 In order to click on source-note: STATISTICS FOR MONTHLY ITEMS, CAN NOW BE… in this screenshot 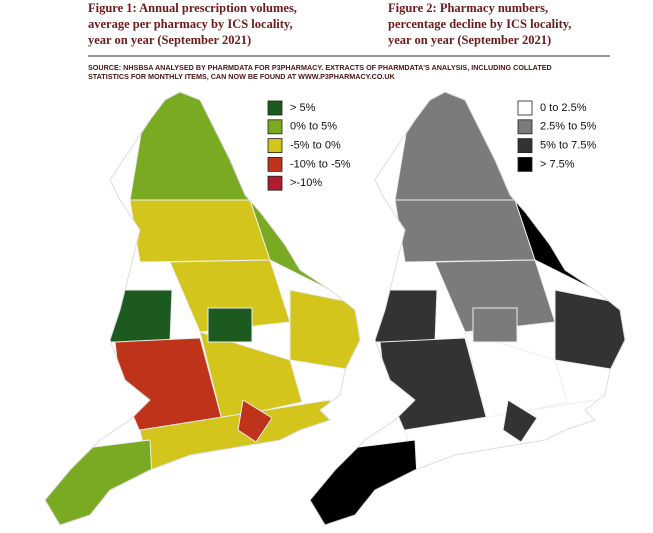, I will do `click(242, 76)`.